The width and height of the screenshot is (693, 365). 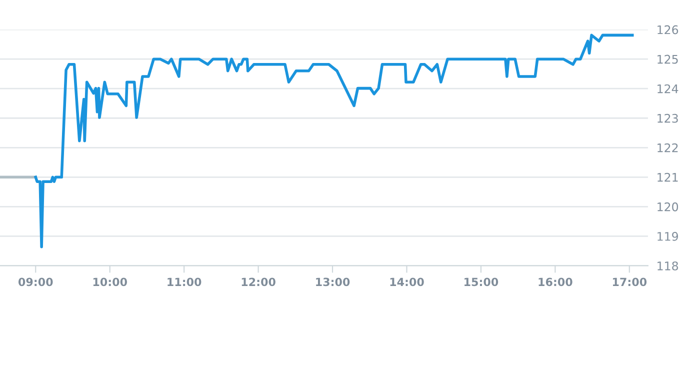 I want to click on y-tick-label: 124, so click(x=668, y=89).